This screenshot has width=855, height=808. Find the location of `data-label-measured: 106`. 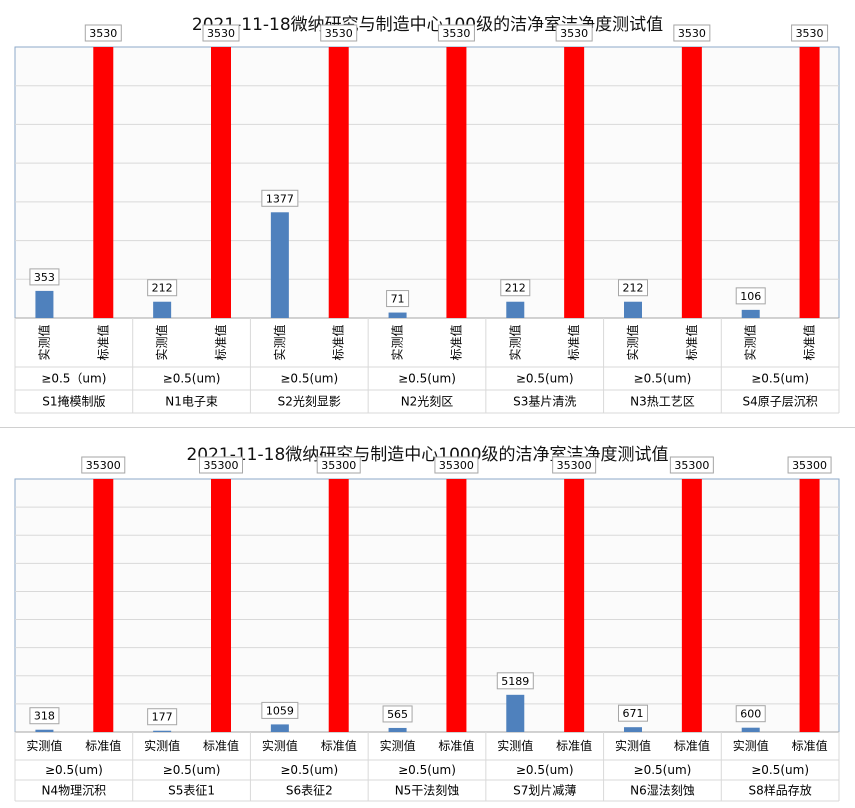

data-label-measured: 106 is located at coordinates (750, 296).